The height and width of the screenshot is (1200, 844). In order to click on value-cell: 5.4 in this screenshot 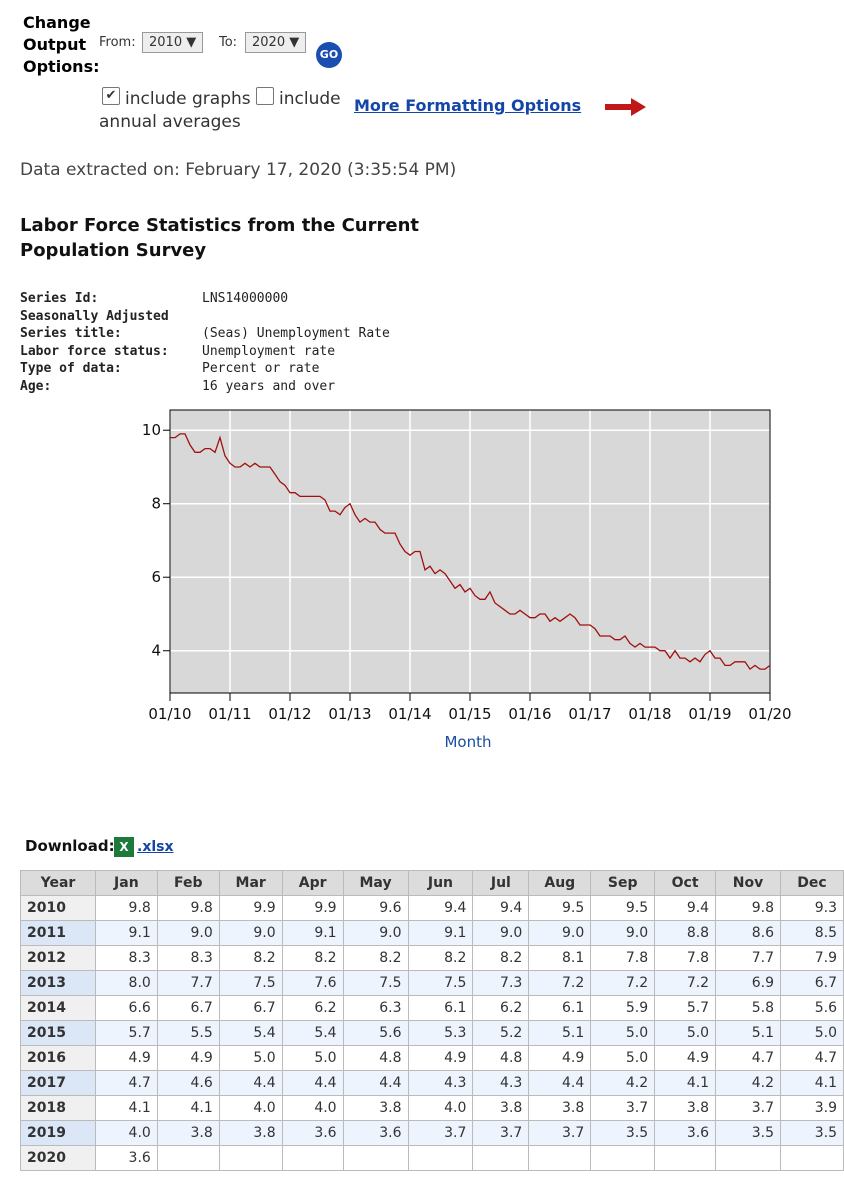, I will do `click(250, 1033)`.